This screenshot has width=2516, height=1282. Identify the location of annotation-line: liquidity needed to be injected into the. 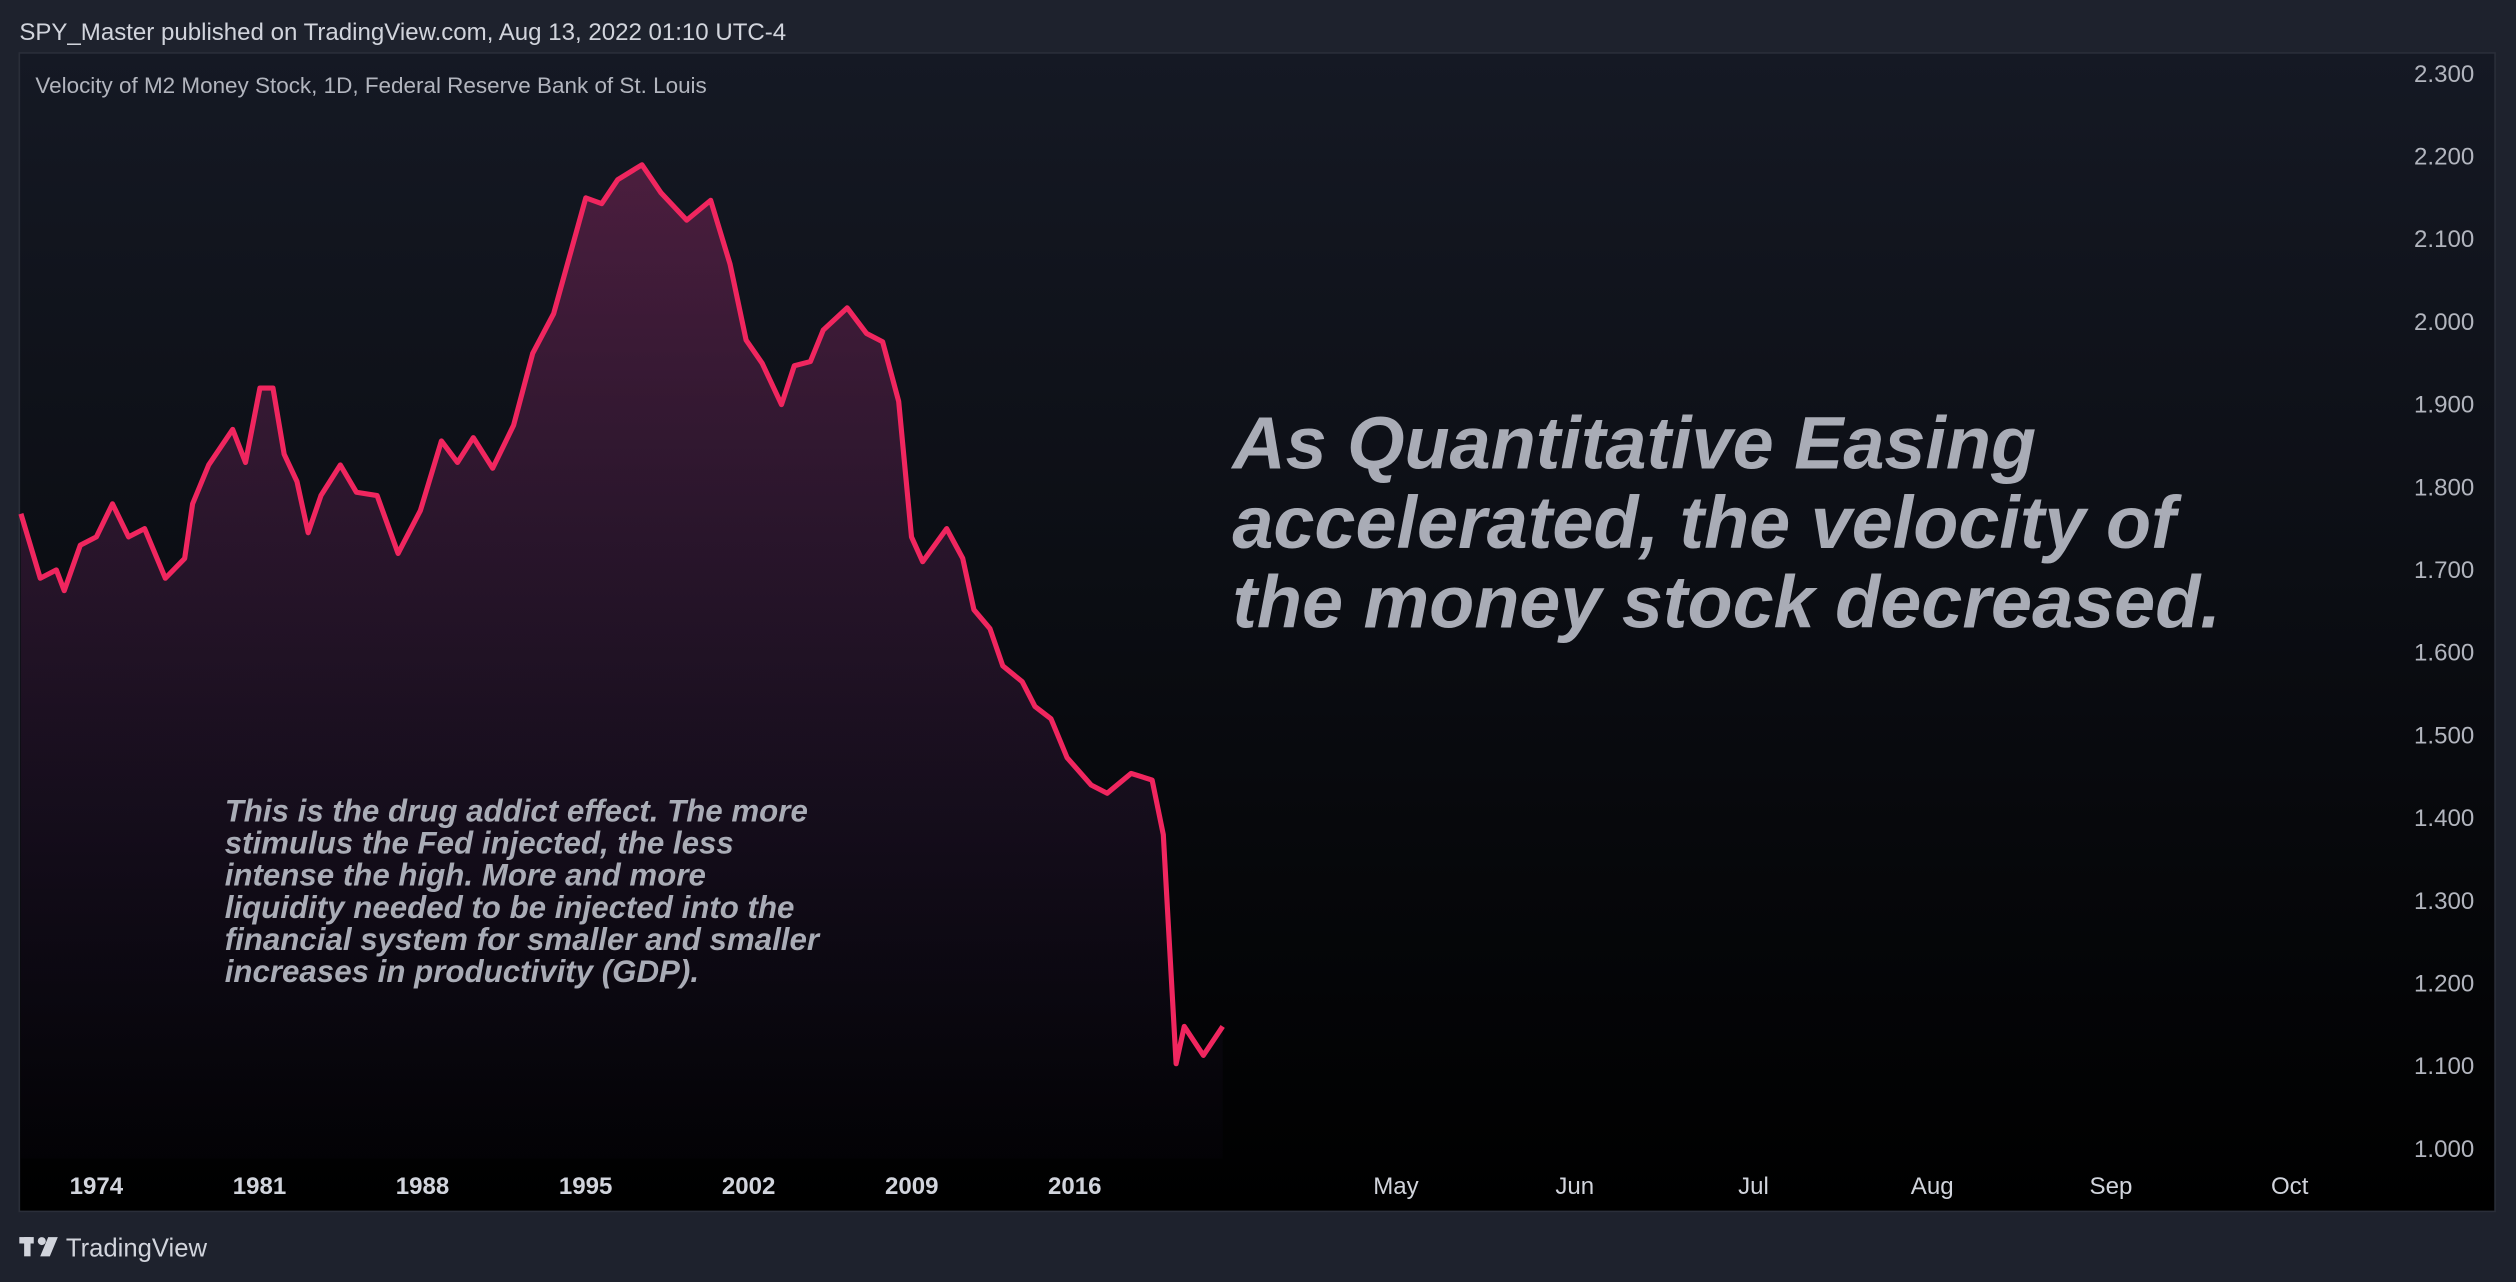
(510, 907).